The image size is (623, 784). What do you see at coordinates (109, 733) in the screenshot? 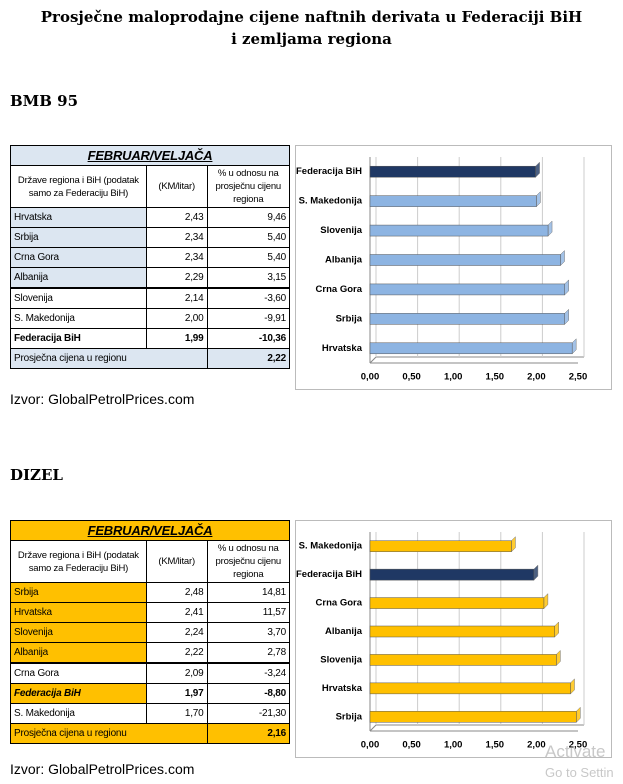
I see `summary-label: Prosječna cijena u regionu` at bounding box center [109, 733].